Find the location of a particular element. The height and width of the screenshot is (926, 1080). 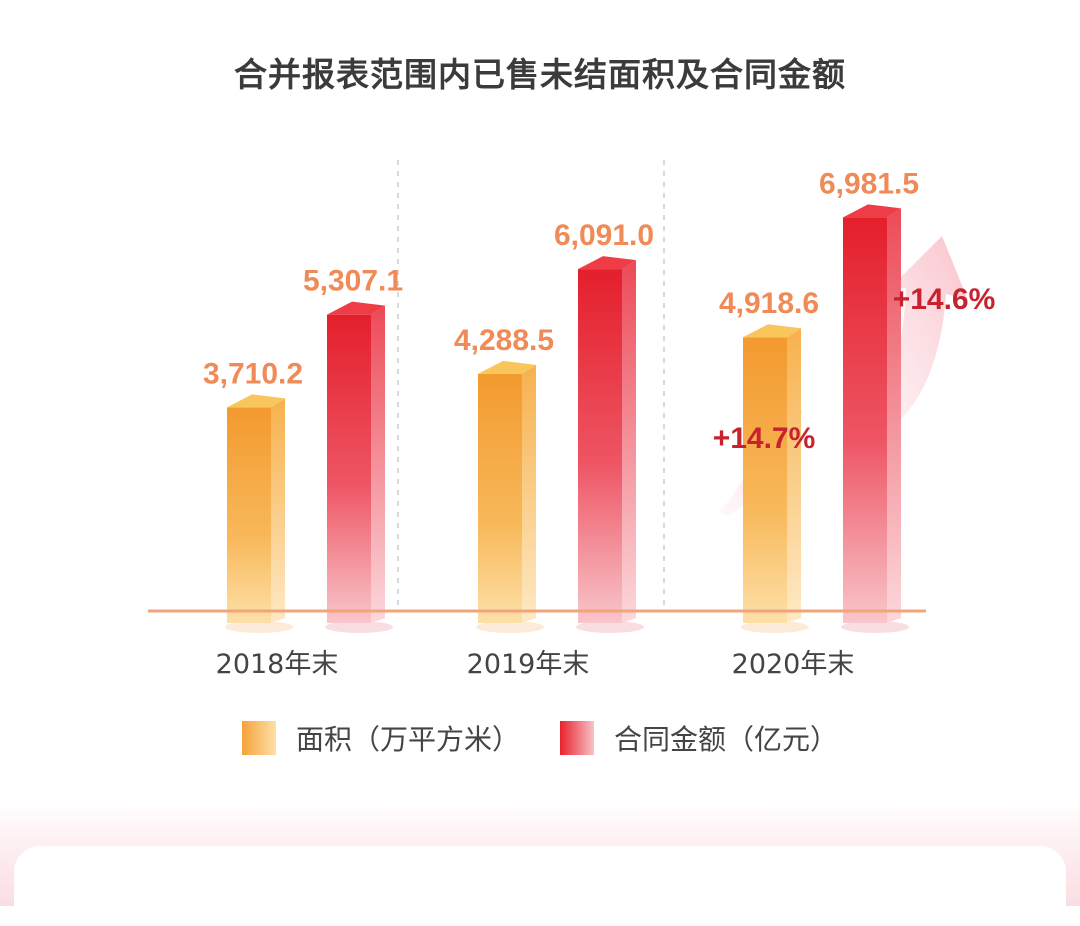

growth-annotation: +14.7% is located at coordinates (764, 438).